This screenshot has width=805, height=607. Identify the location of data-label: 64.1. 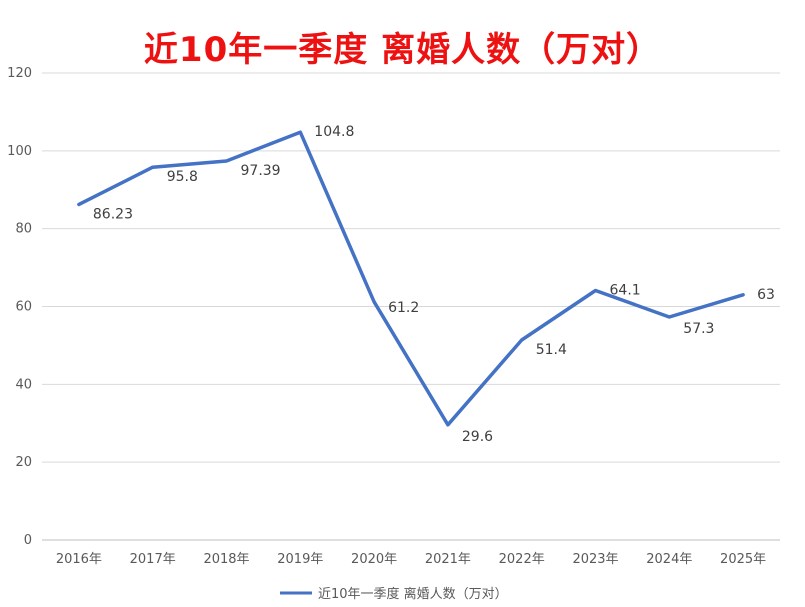
(625, 291).